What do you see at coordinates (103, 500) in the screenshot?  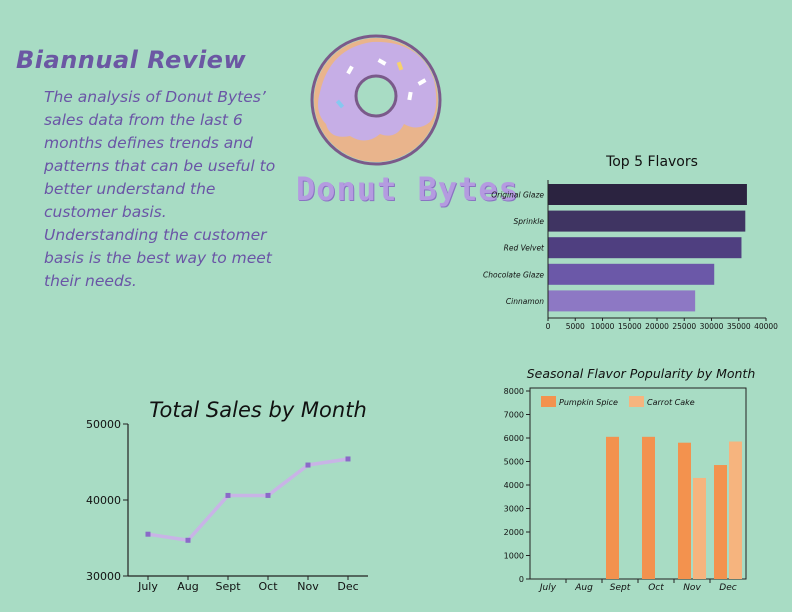 I see `total-sales-y-tick-label: 40000` at bounding box center [103, 500].